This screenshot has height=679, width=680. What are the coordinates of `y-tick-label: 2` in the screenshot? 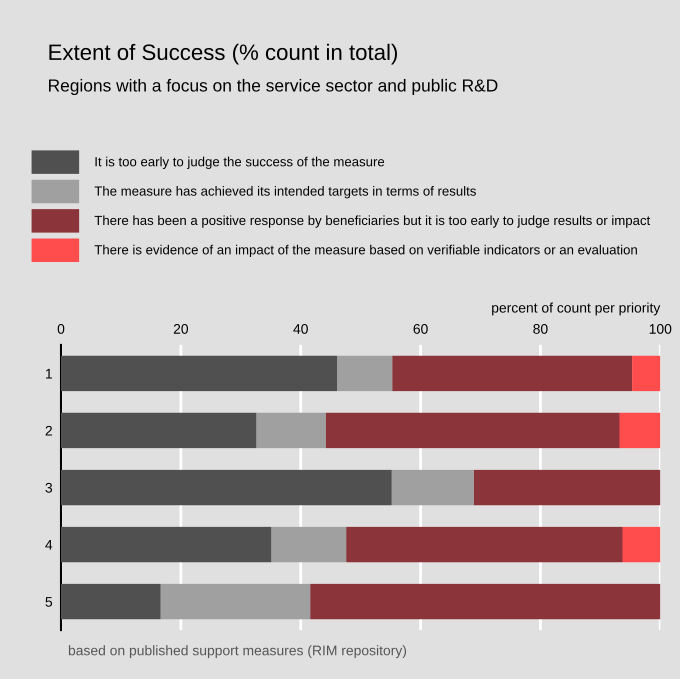 It's located at (49, 431).